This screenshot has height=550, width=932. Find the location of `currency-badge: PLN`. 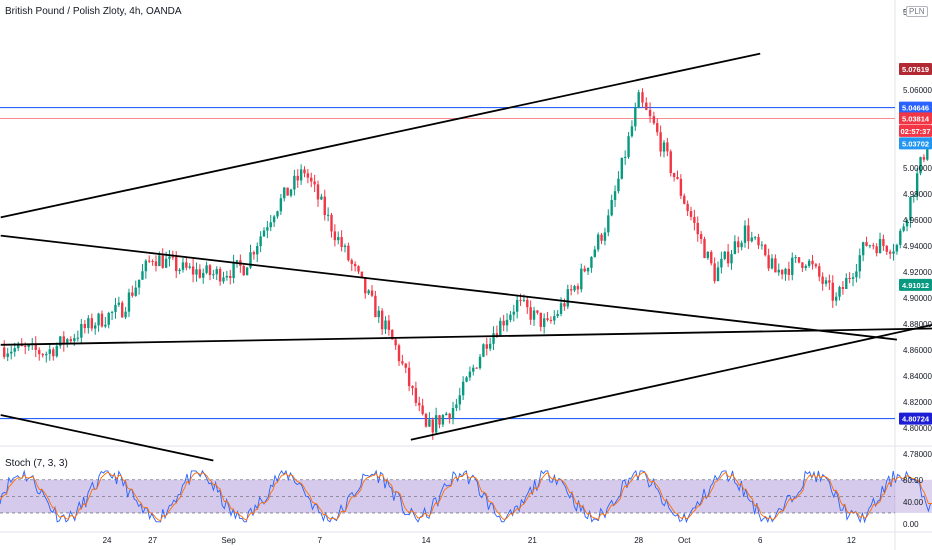

currency-badge: PLN is located at coordinates (917, 11).